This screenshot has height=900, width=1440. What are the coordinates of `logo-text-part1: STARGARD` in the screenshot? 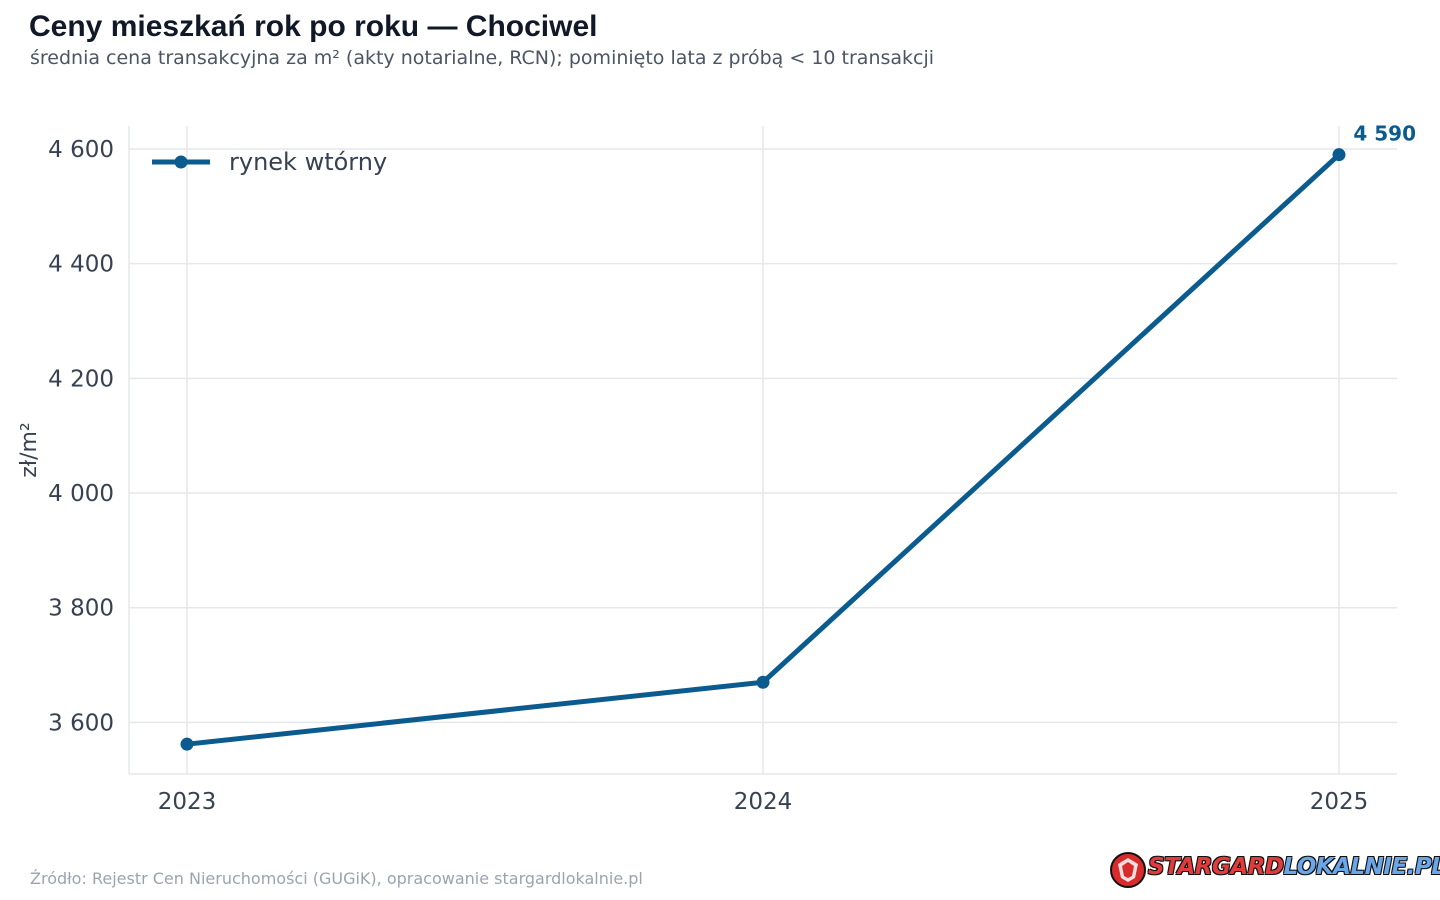 It's located at (1216, 867).